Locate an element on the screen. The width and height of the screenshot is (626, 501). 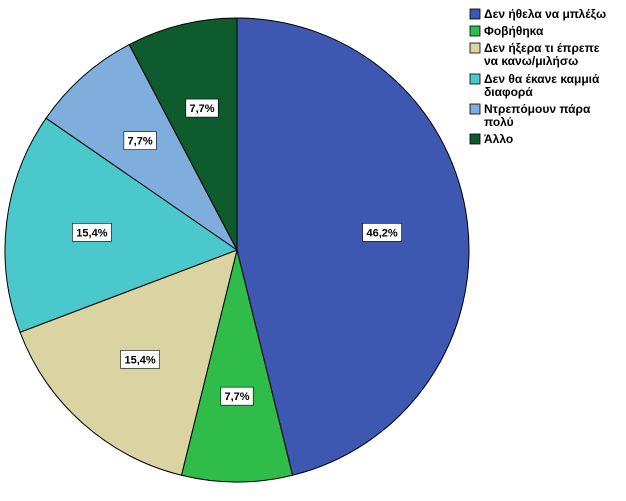
svg-text: 46,2% is located at coordinates (381, 233).